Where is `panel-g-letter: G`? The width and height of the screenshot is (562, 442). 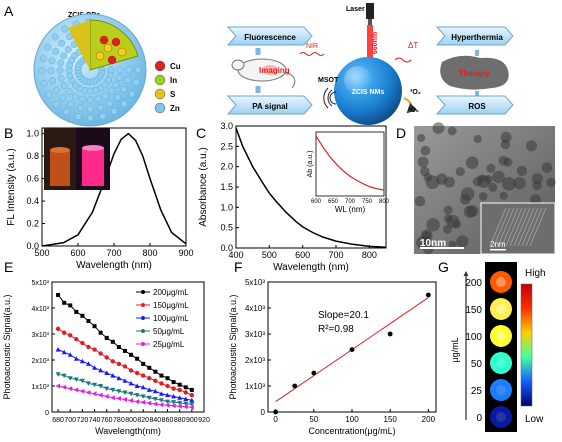 panel-g-letter: G is located at coordinates (443, 267).